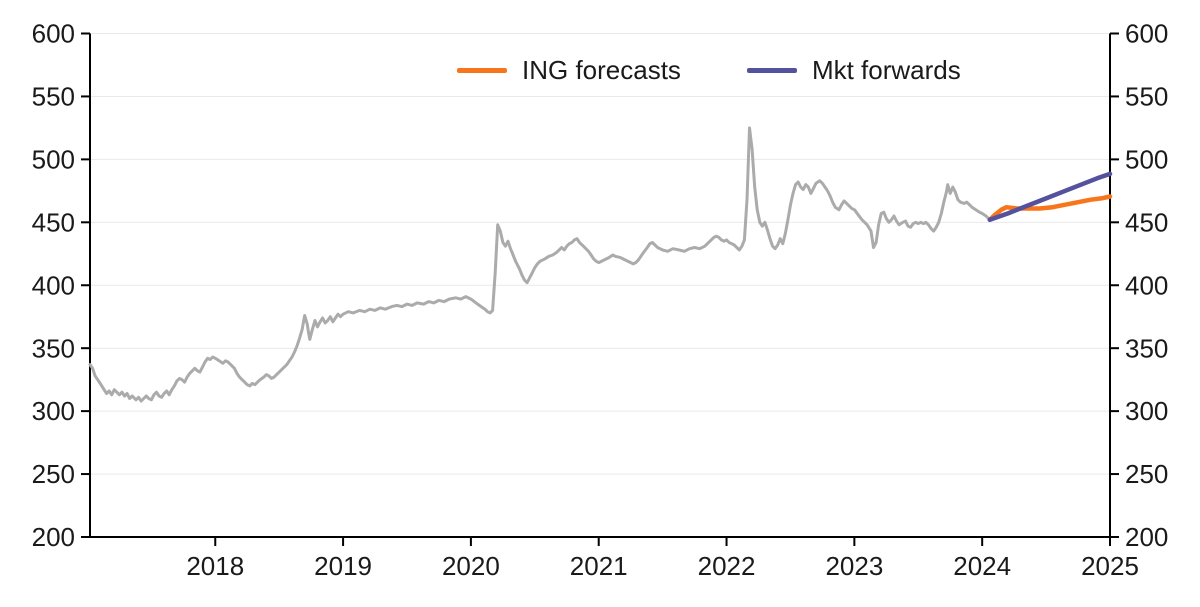  I want to click on x-axis-tick-label: 2018, so click(215, 566).